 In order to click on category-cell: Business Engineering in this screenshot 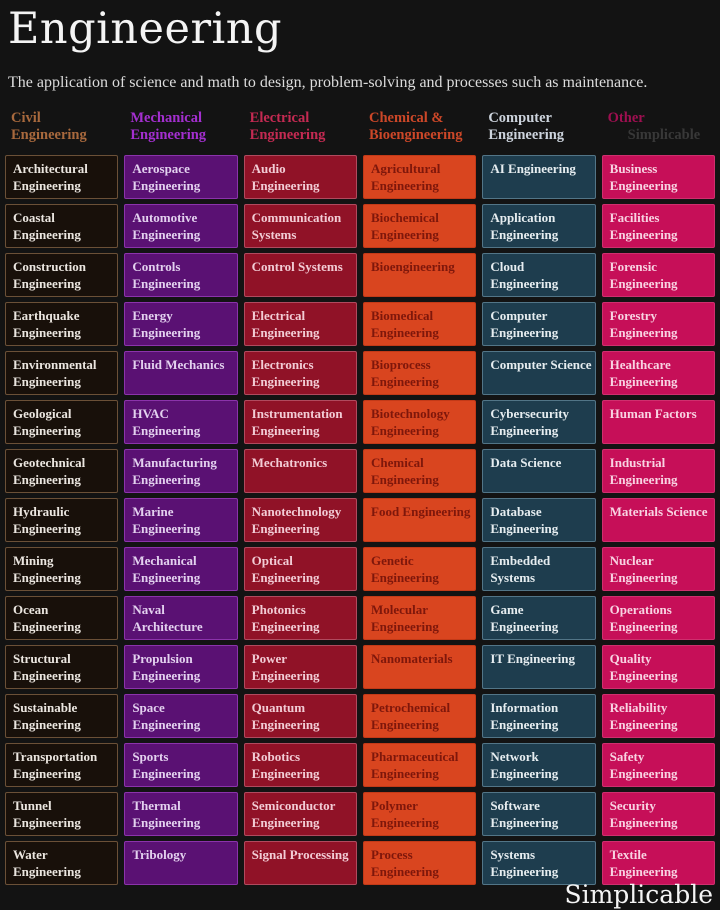, I will do `click(658, 177)`.